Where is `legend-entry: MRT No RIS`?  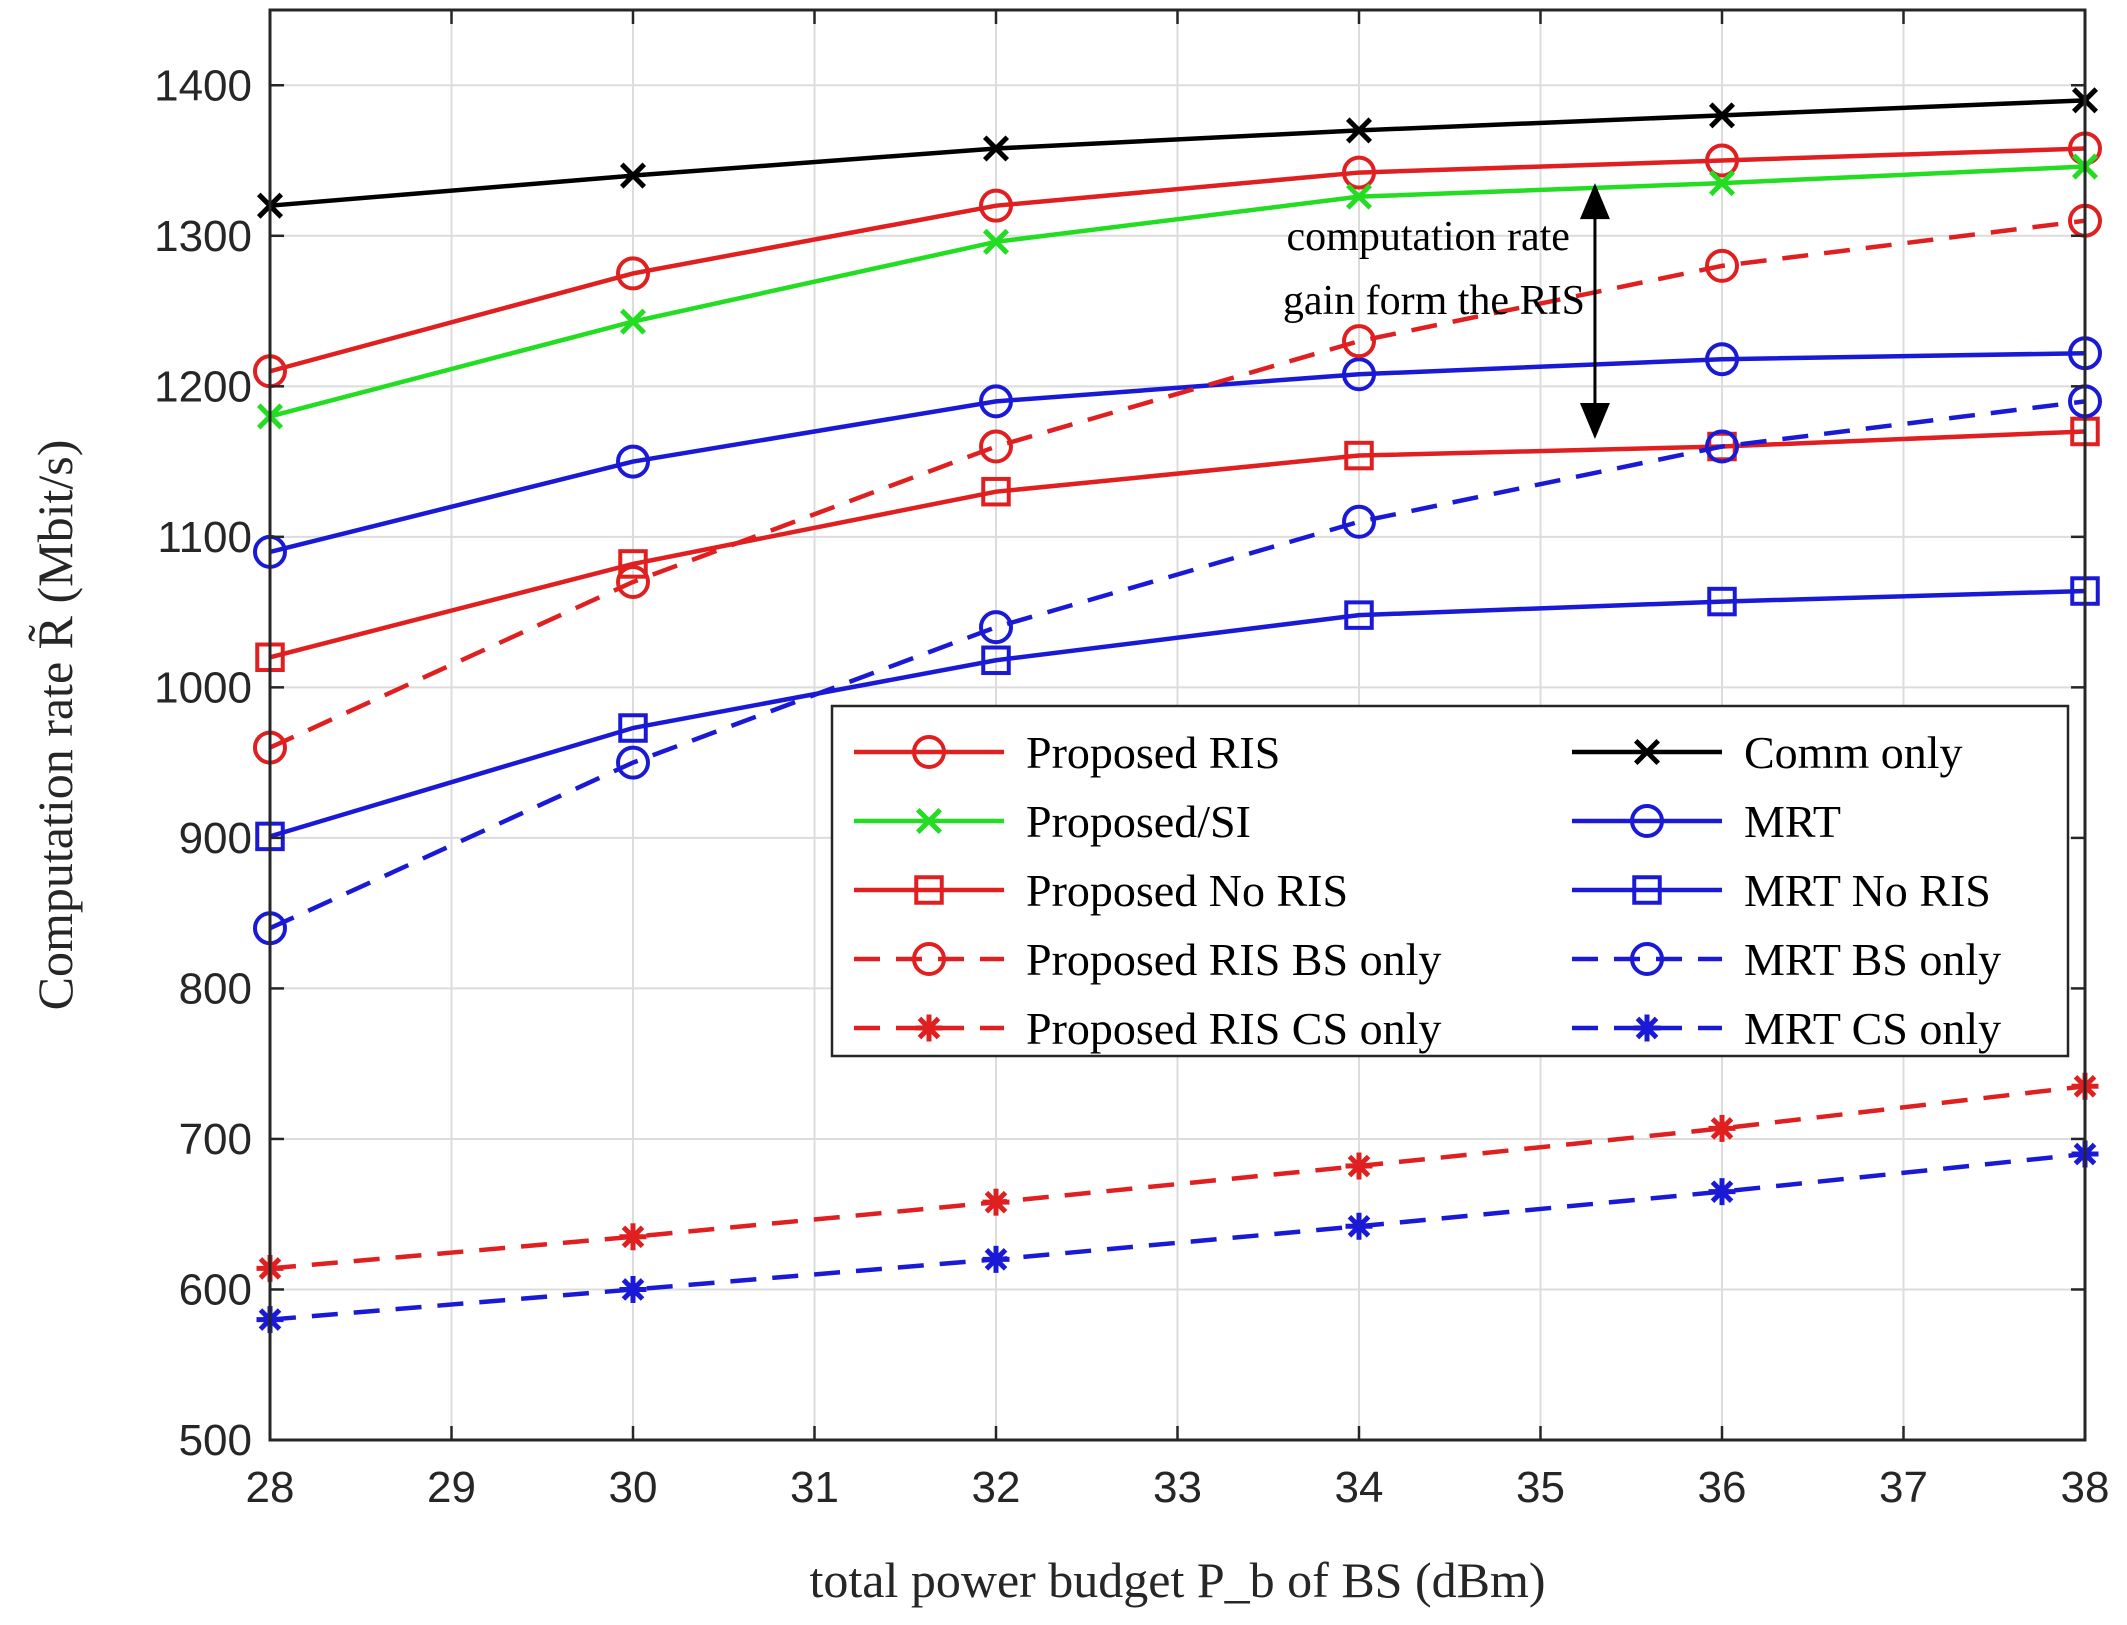
legend-entry: MRT No RIS is located at coordinates (1781, 890).